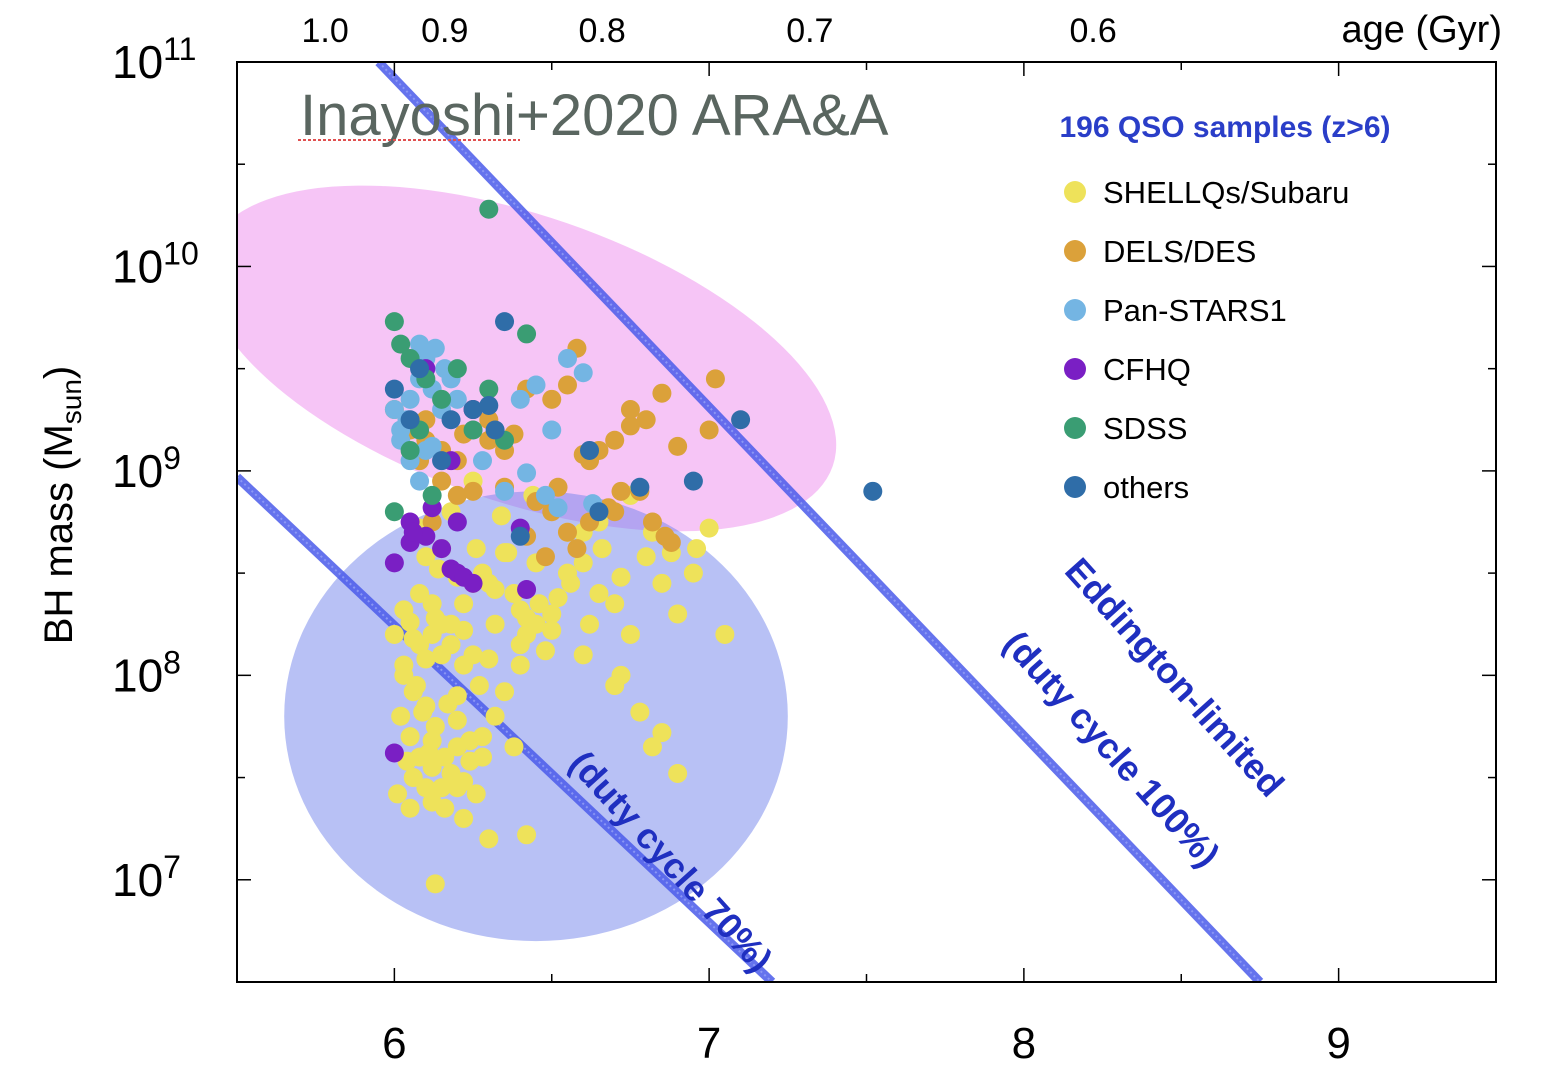  I want to click on svg-text: BH mass (Msun), so click(62, 505).